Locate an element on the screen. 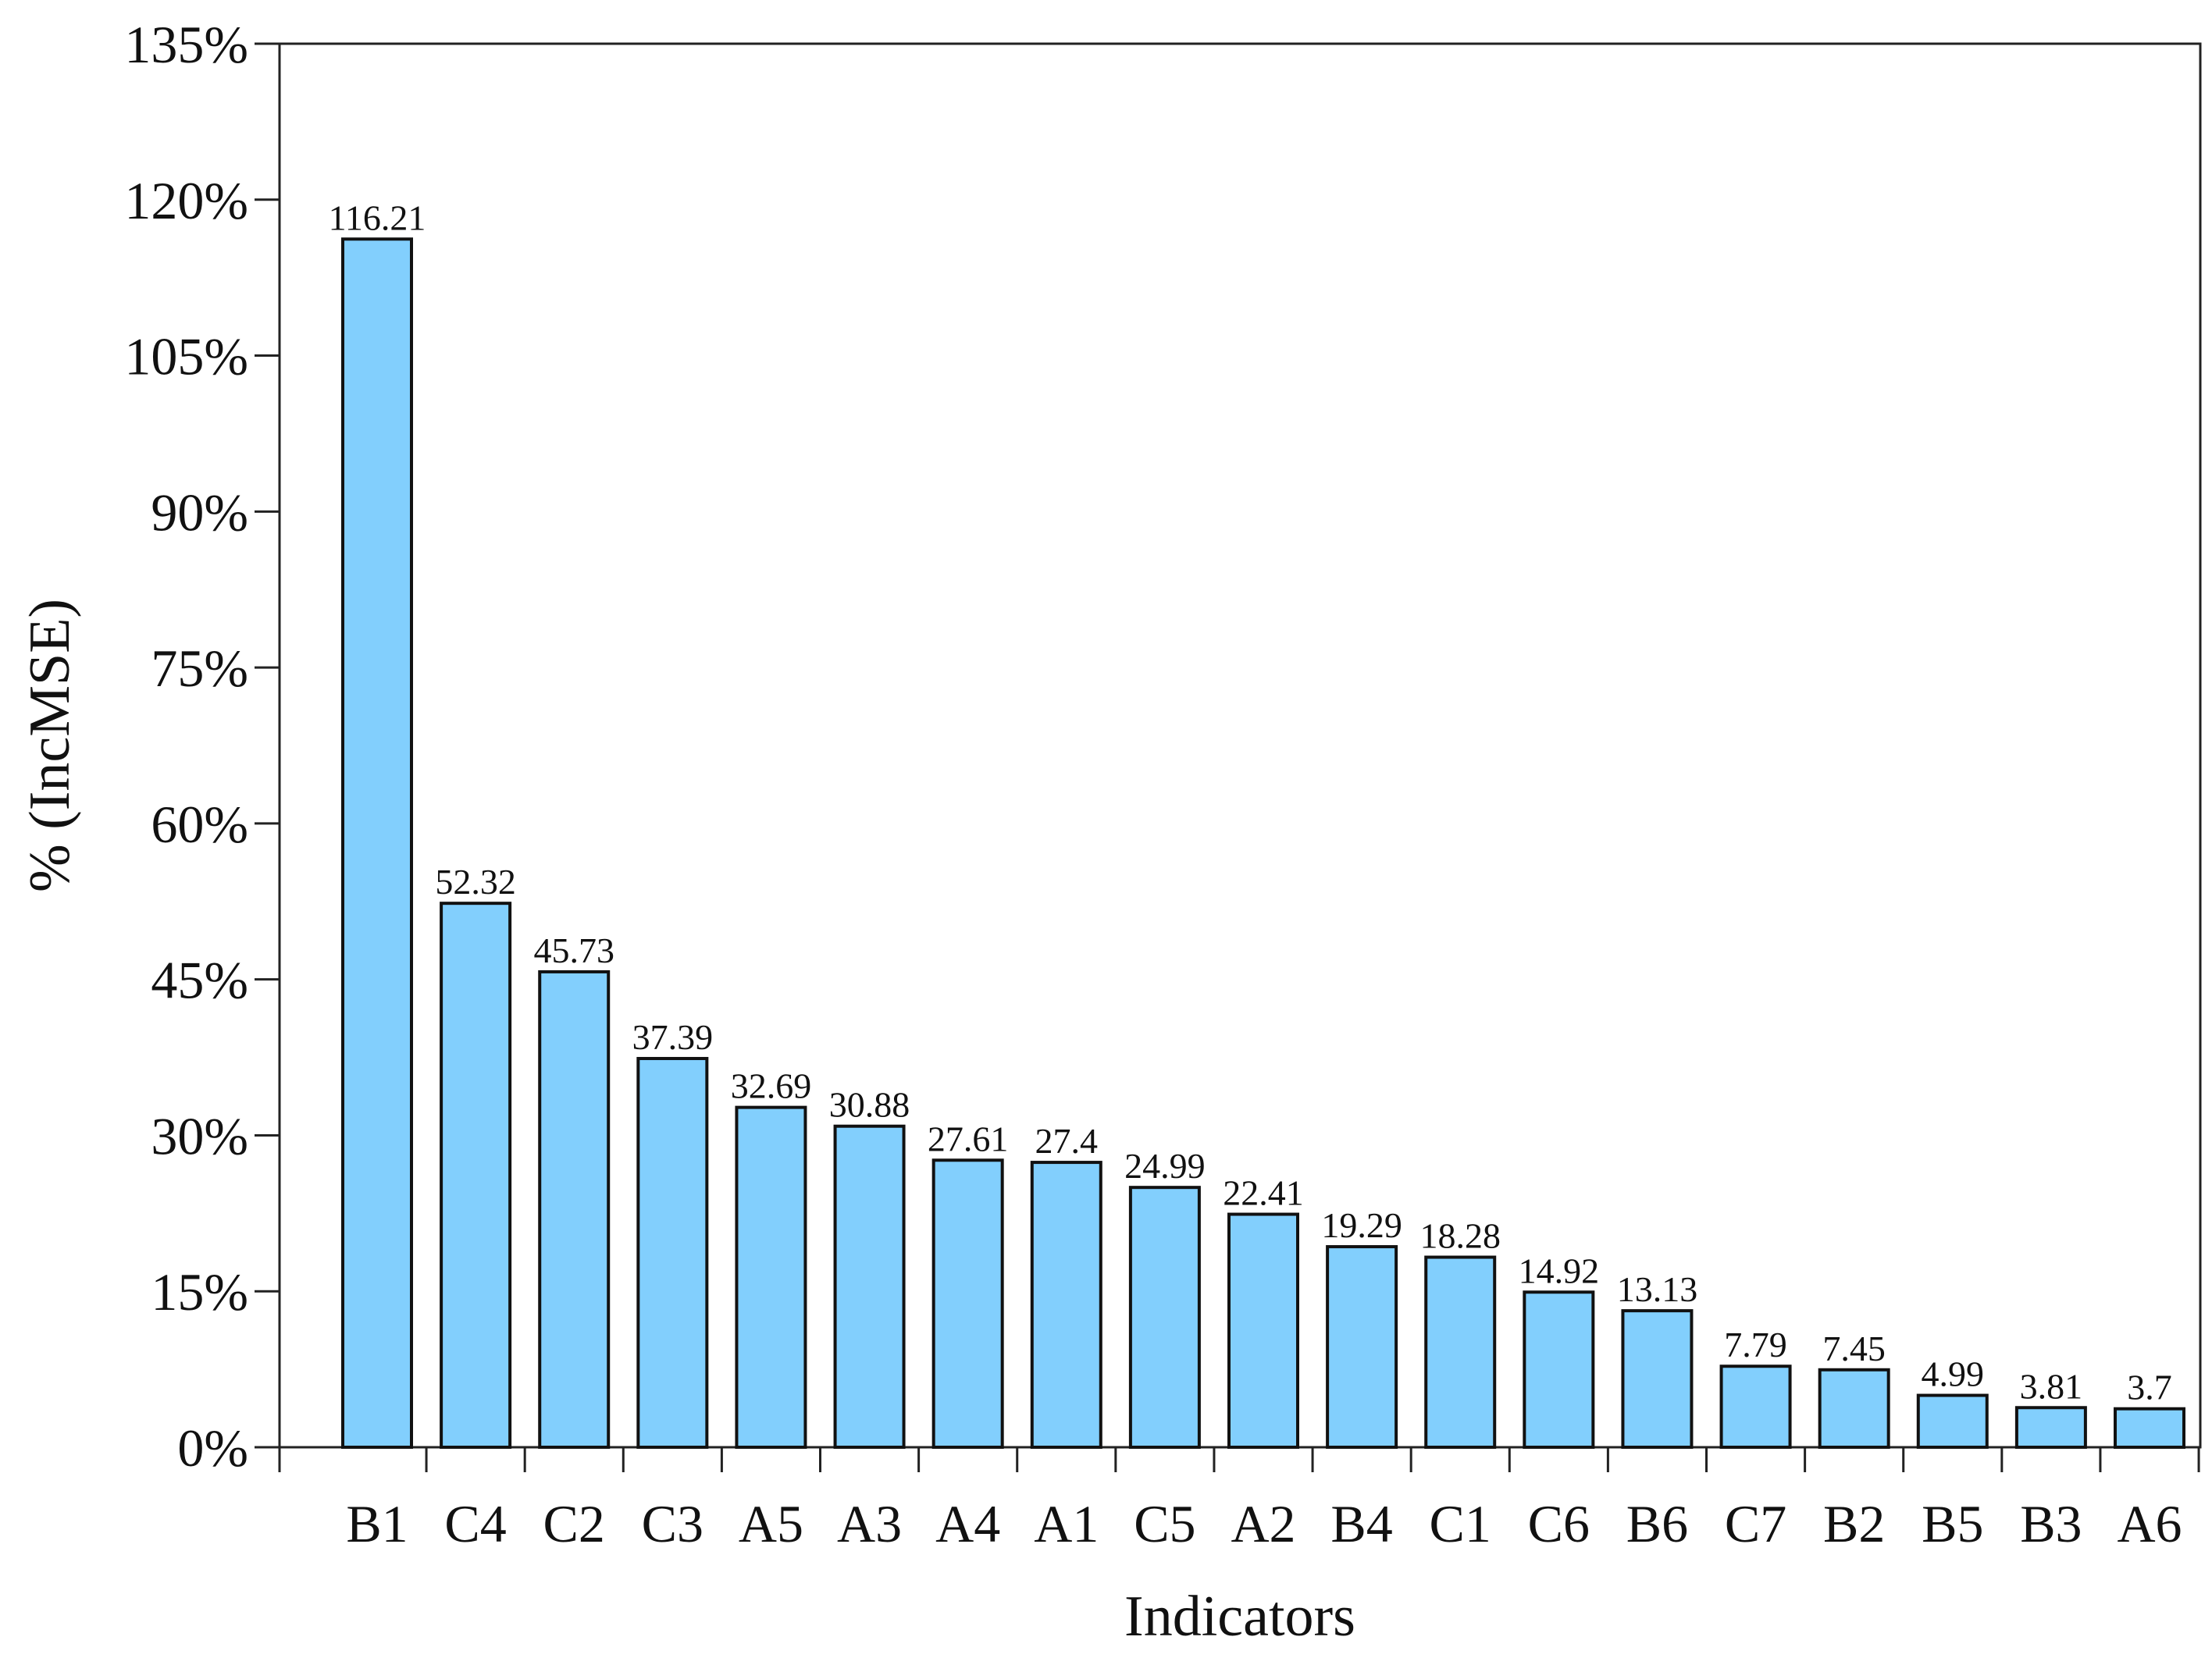 The image size is (2212, 1658). bar-b6 is located at coordinates (1658, 1379).